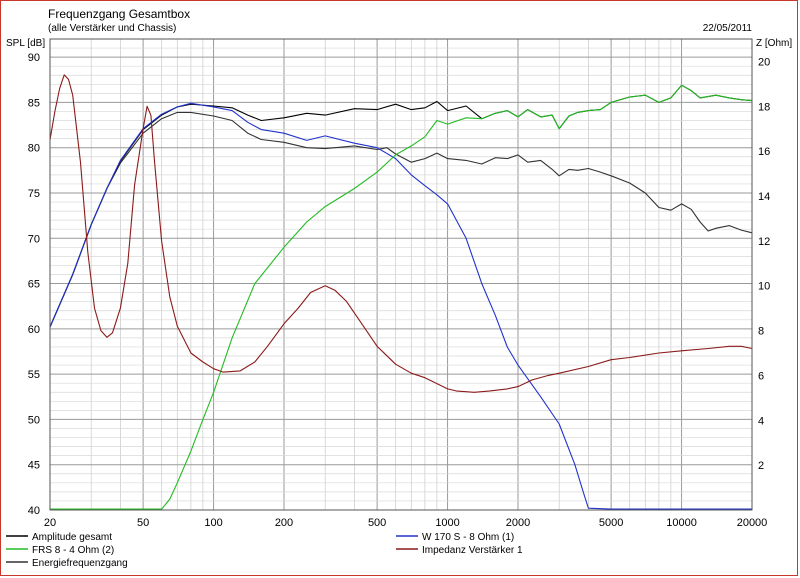 This screenshot has height=578, width=800. Describe the element at coordinates (468, 537) in the screenshot. I see `legend-entry: W 170 S - 8 Ohm (1)` at that location.